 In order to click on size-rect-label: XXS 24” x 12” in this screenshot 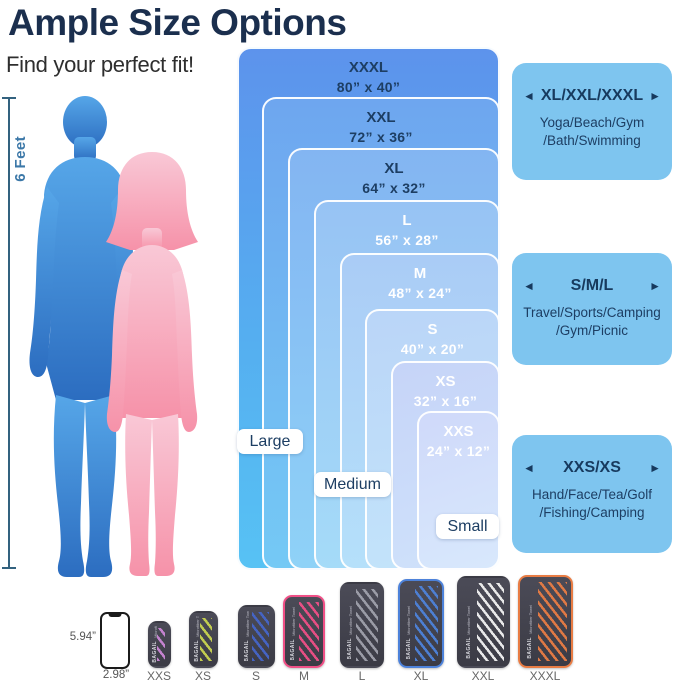, I will do `click(458, 441)`.